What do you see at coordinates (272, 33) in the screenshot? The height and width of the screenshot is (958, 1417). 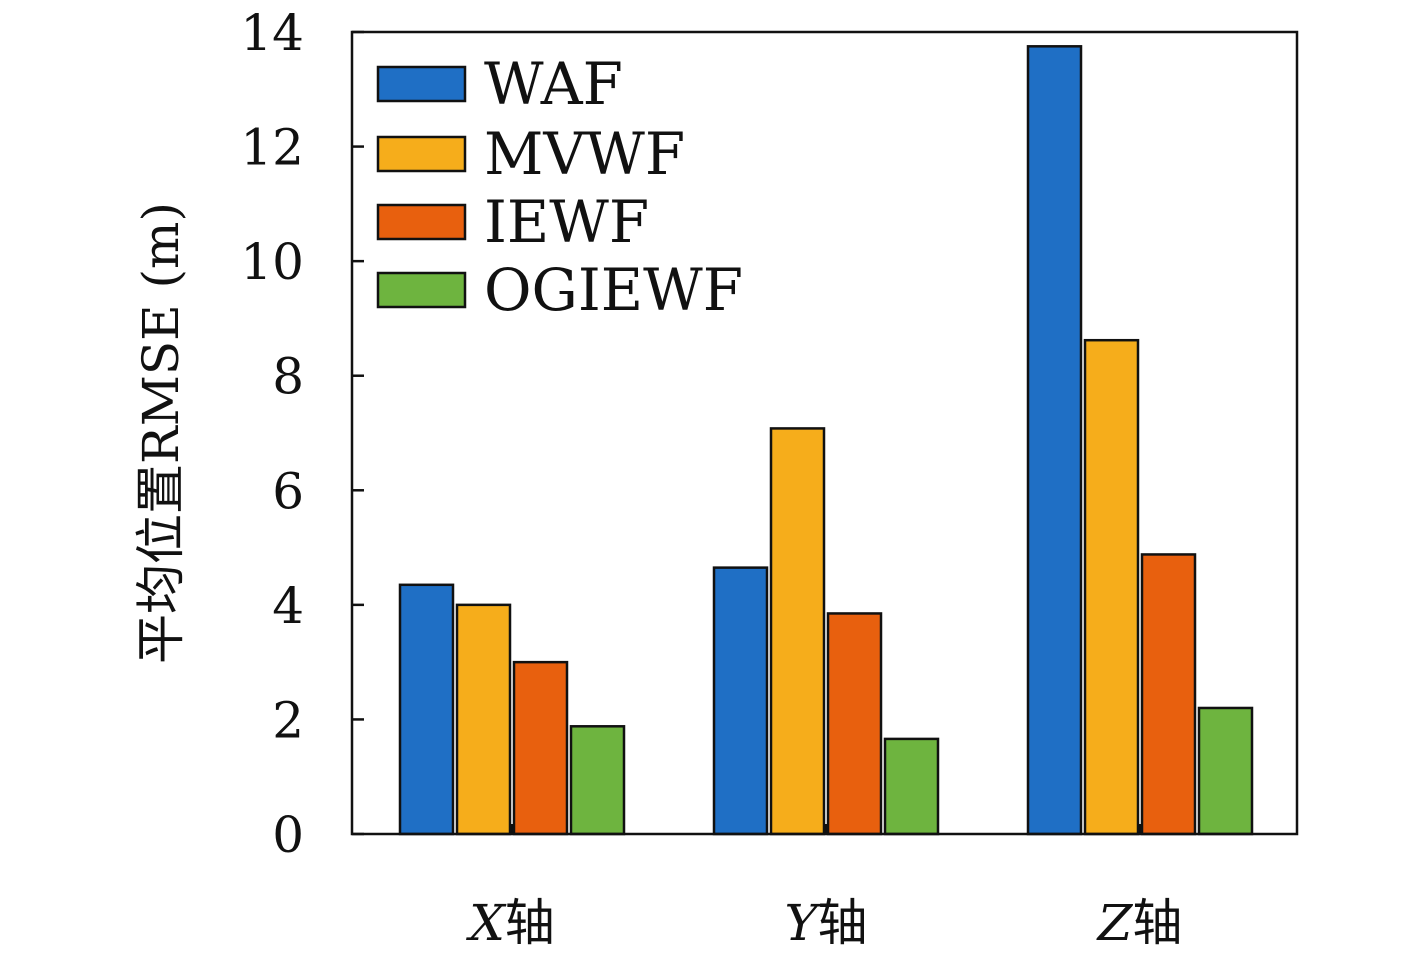 I see `y-tick-label: 14` at bounding box center [272, 33].